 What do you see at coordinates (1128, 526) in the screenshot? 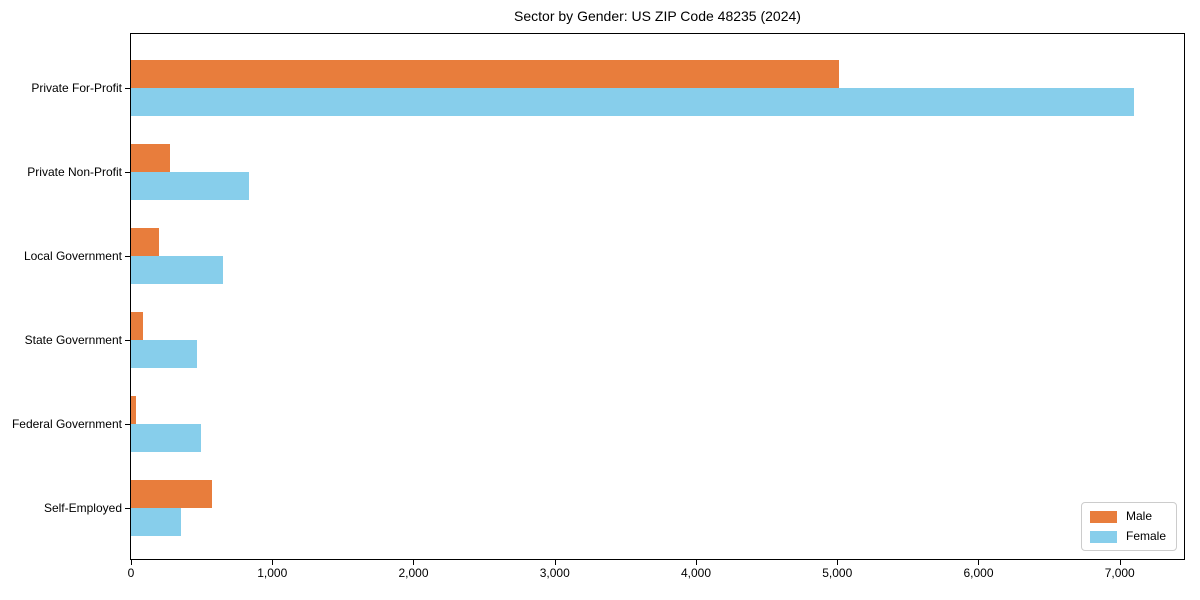
I see `legend: Male Female` at bounding box center [1128, 526].